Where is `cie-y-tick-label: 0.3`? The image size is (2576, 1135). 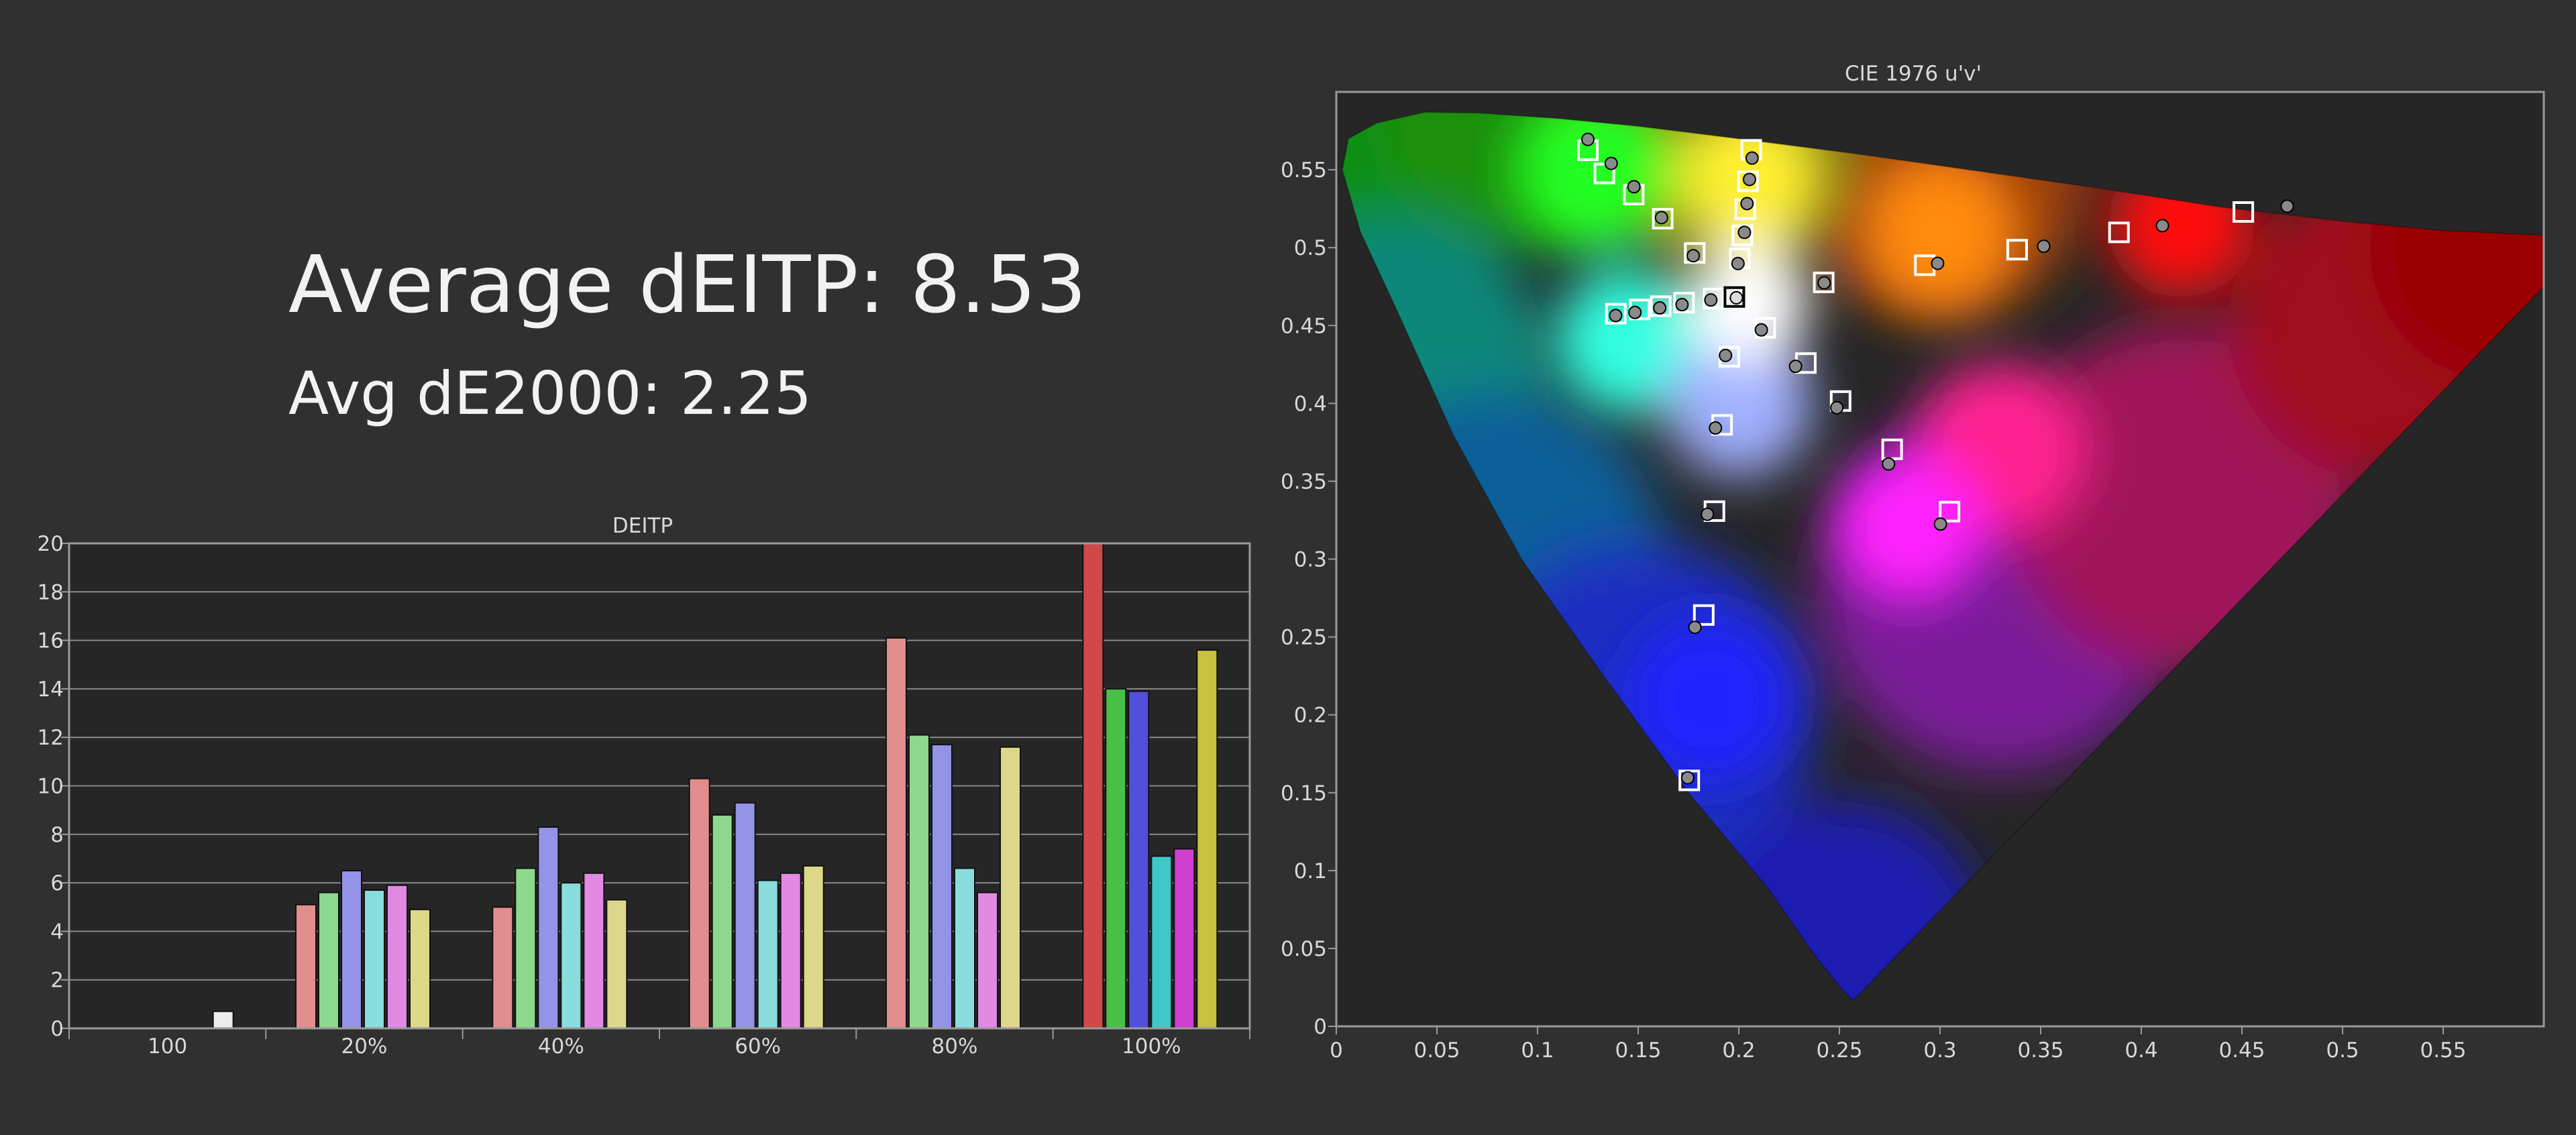 cie-y-tick-label: 0.3 is located at coordinates (1310, 560).